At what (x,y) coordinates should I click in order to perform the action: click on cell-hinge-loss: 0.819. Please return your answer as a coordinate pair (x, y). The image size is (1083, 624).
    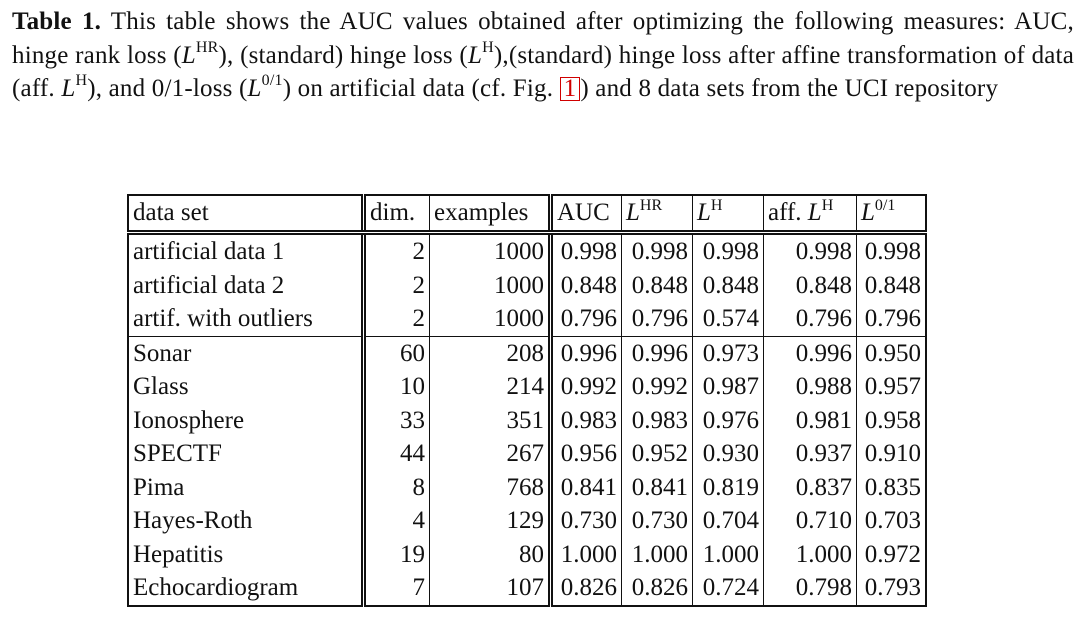
    Looking at the image, I should click on (728, 487).